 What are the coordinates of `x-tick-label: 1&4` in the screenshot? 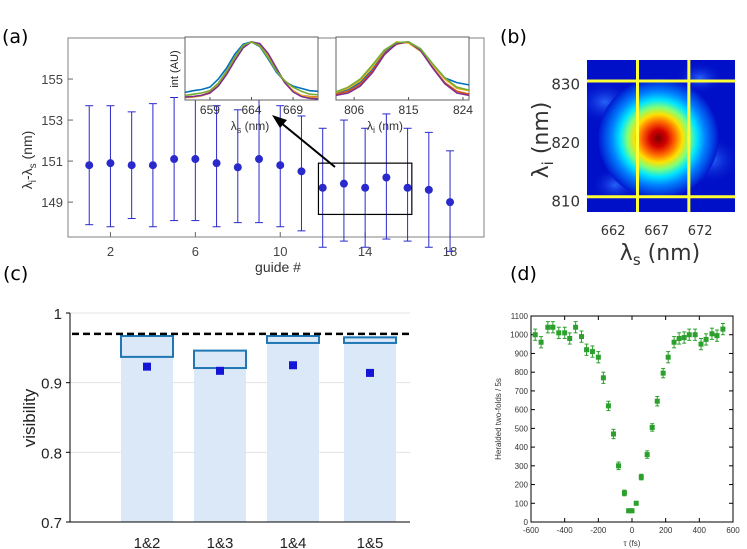 It's located at (293, 542).